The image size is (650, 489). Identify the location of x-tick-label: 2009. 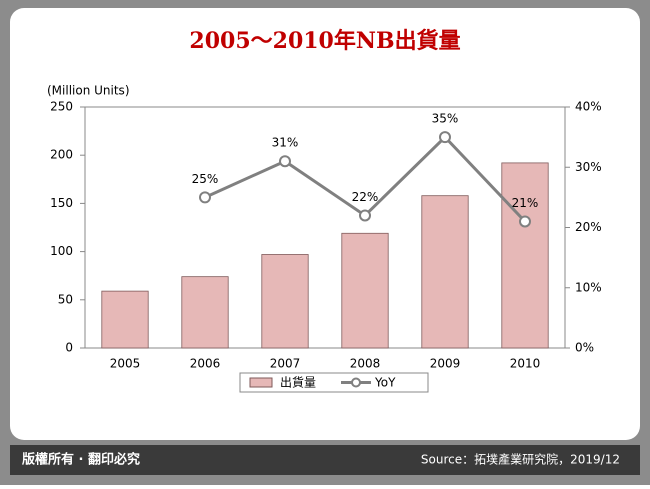
(445, 364).